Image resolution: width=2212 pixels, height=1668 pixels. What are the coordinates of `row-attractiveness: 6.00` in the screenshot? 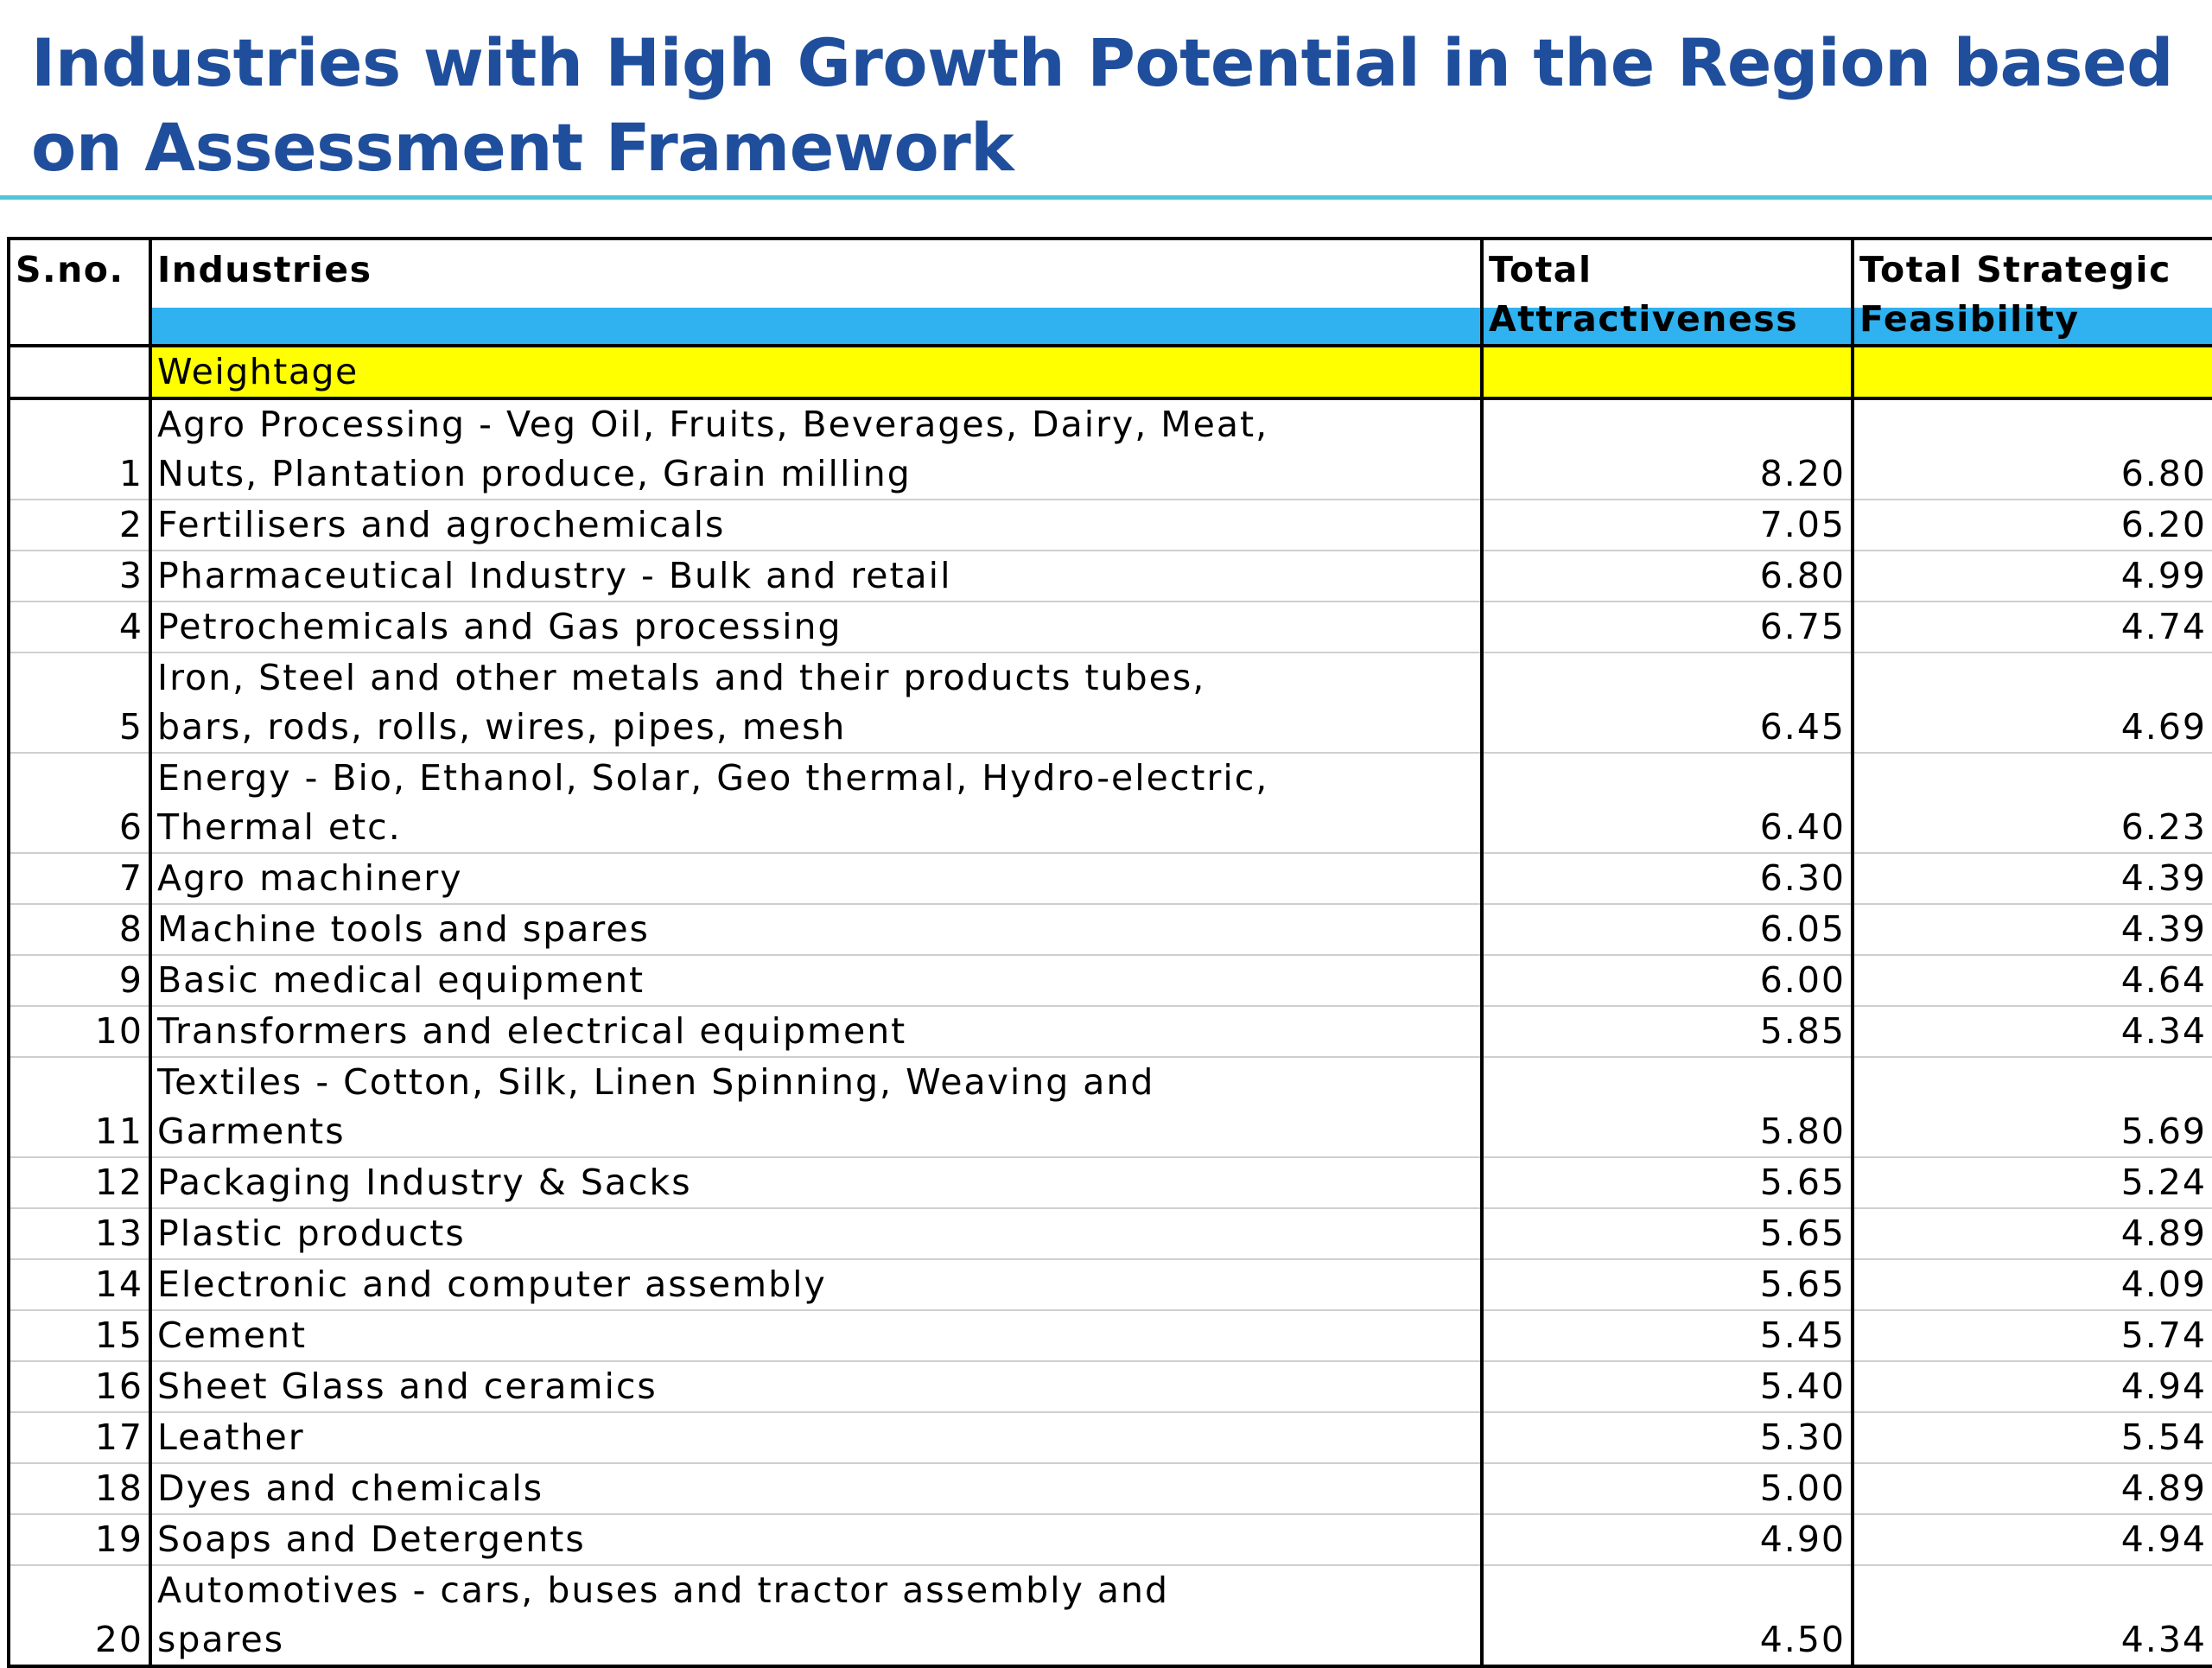 It's located at (1668, 981).